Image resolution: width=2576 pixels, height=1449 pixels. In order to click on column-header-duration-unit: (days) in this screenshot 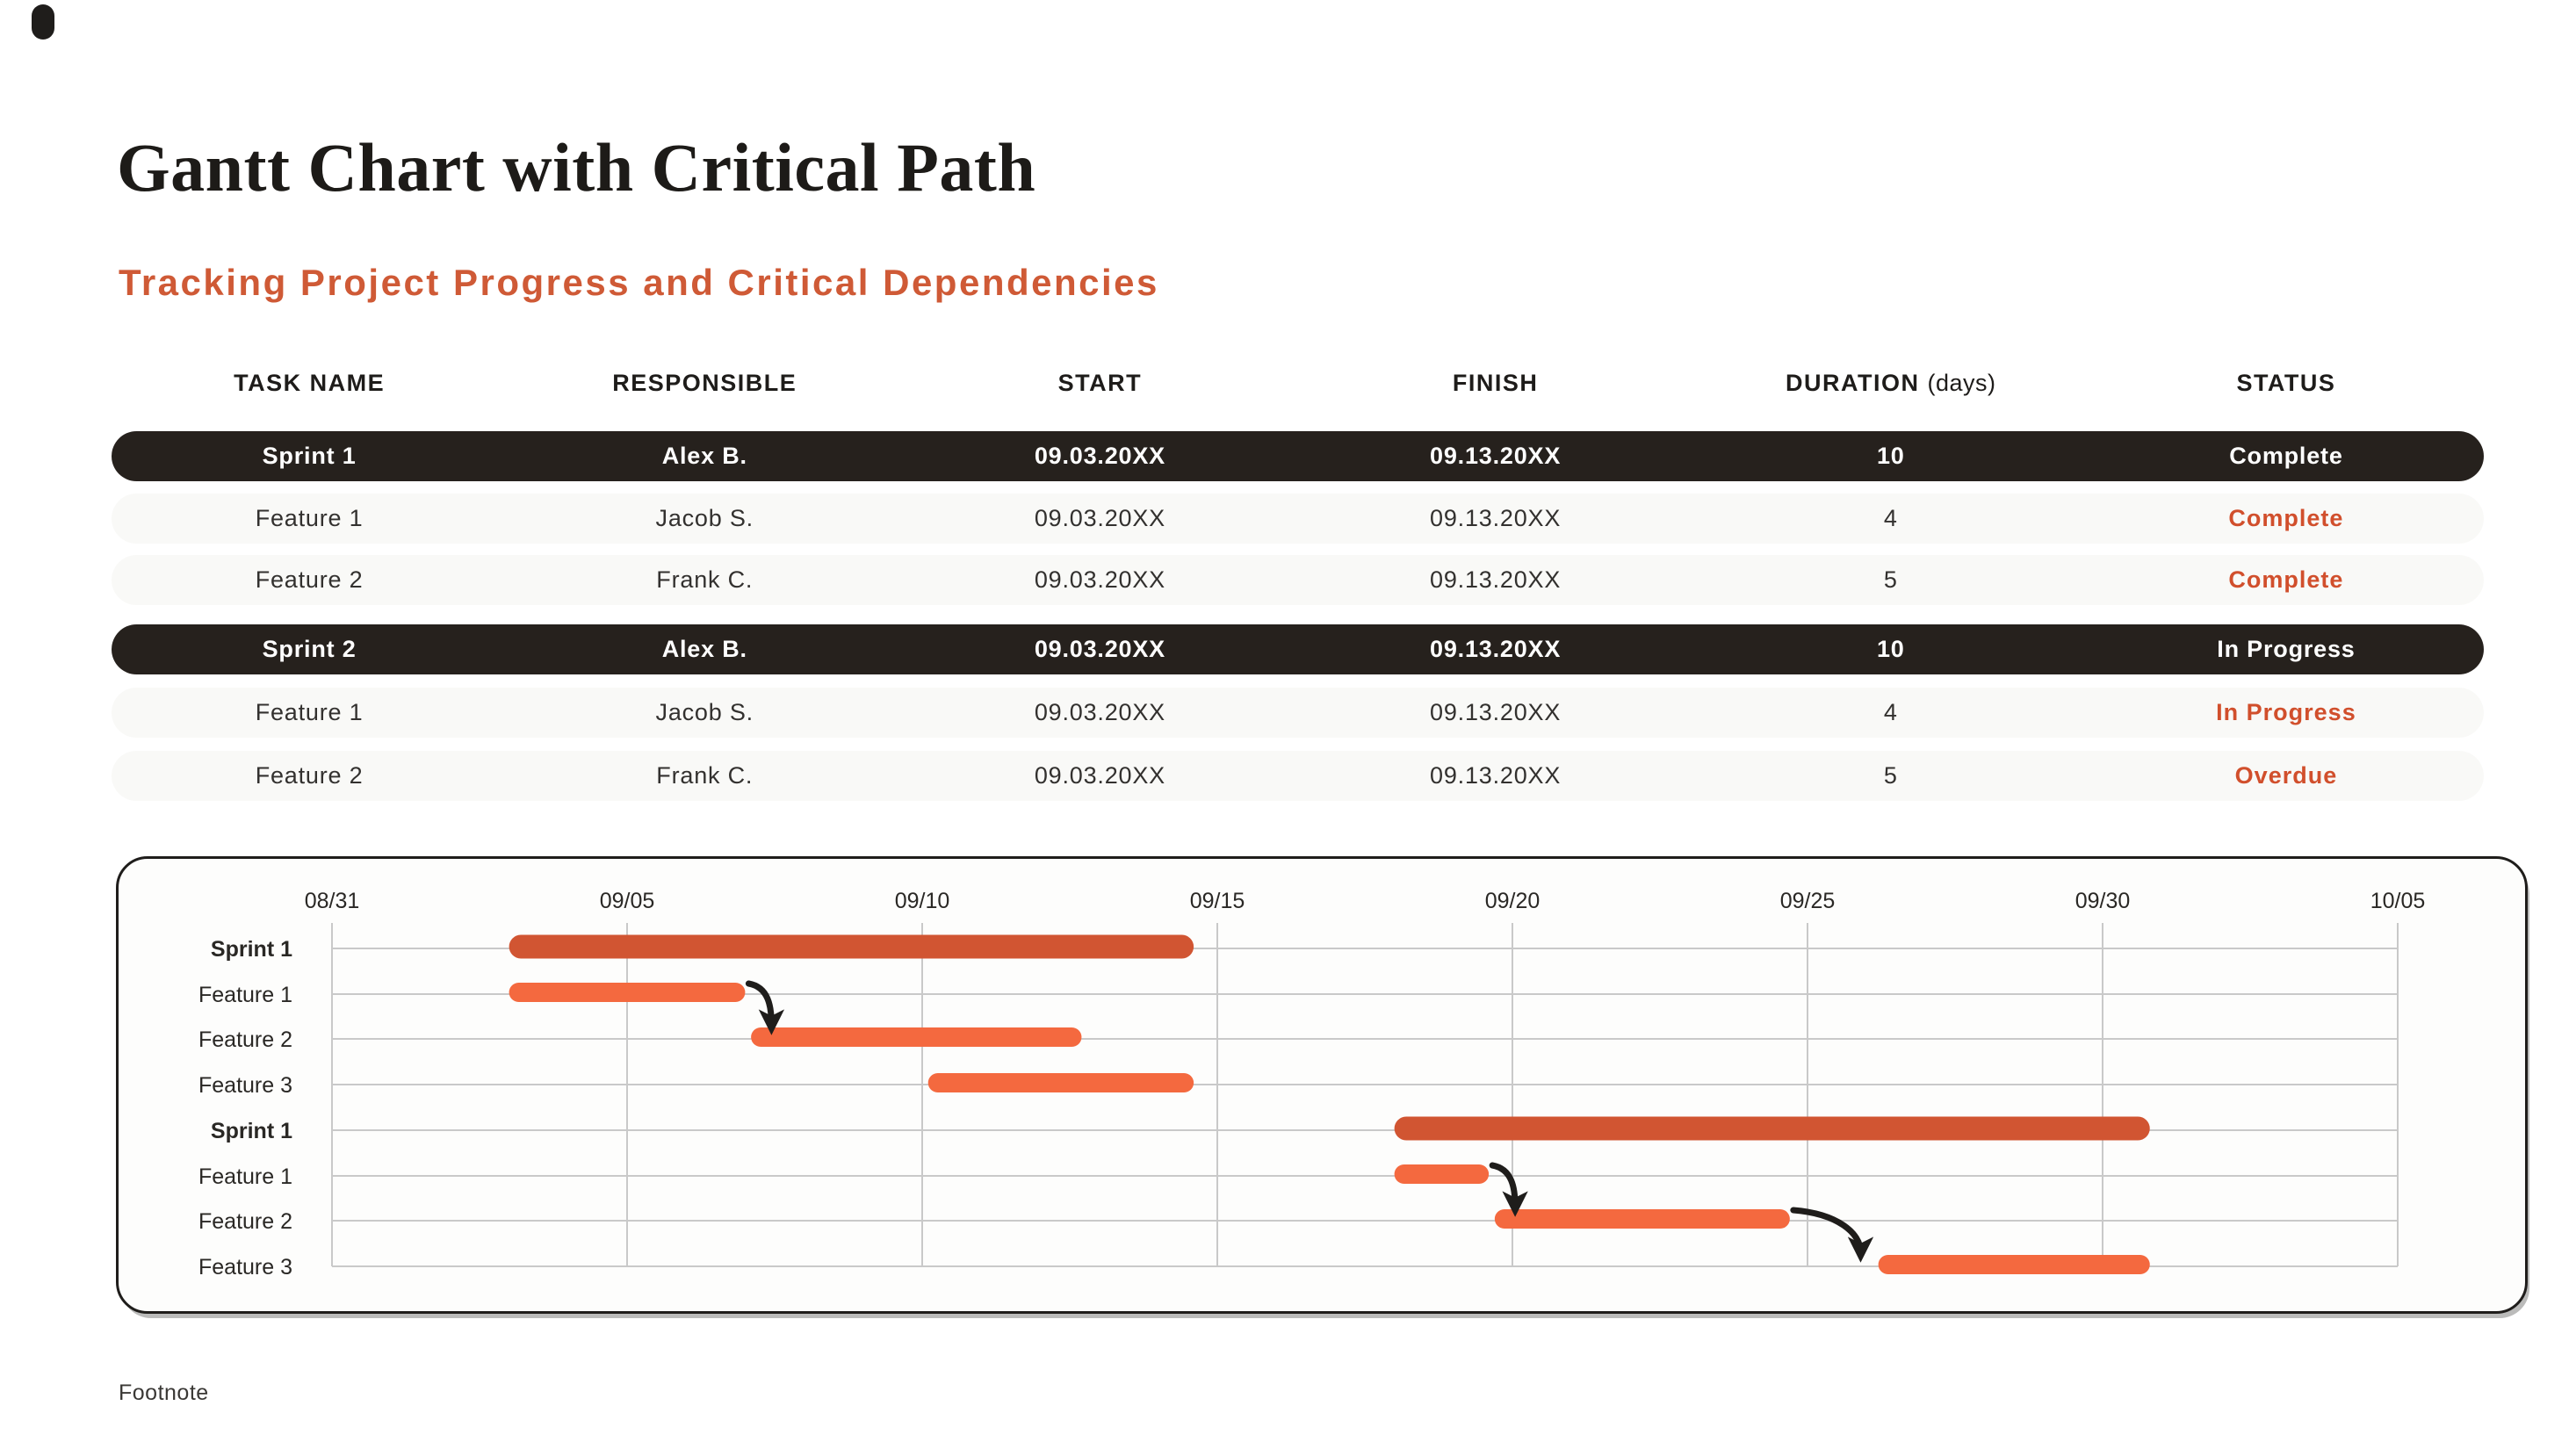, I will do `click(1961, 382)`.